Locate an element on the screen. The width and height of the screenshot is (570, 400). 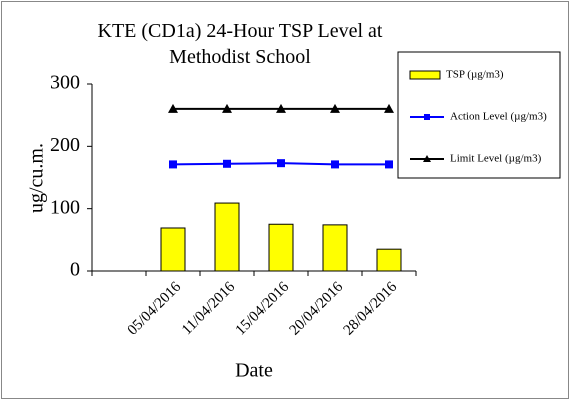
x-axis-label: Date is located at coordinates (254, 371).